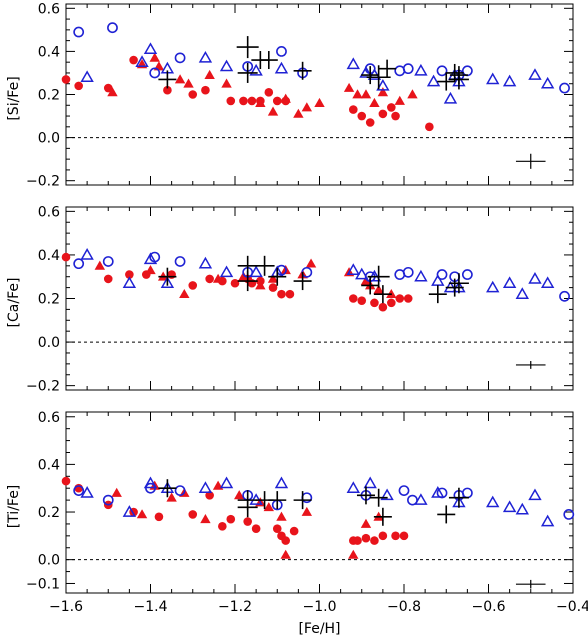 This screenshot has height=637, width=588. Describe the element at coordinates (49, 513) in the screenshot. I see `y-tick-label: 0.2` at that location.